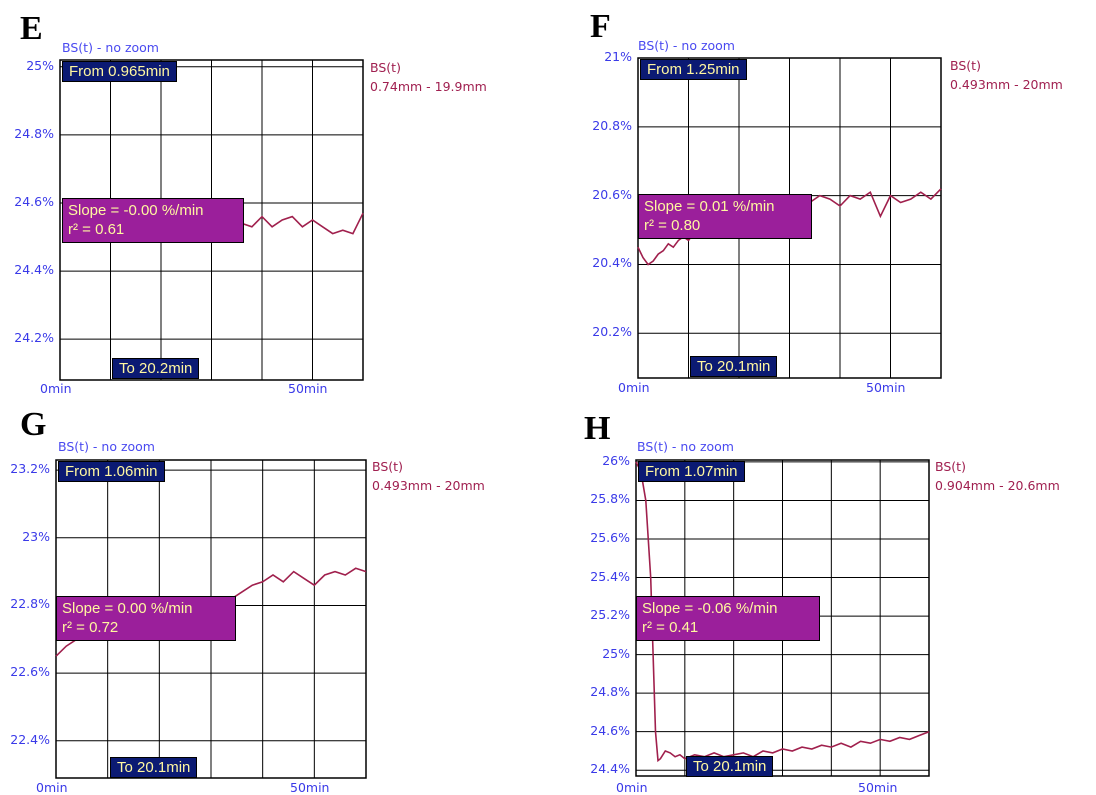  What do you see at coordinates (146, 618) in the screenshot?
I see `slope-annotation: Slope = 0.00 %/min r² = 0.72` at bounding box center [146, 618].